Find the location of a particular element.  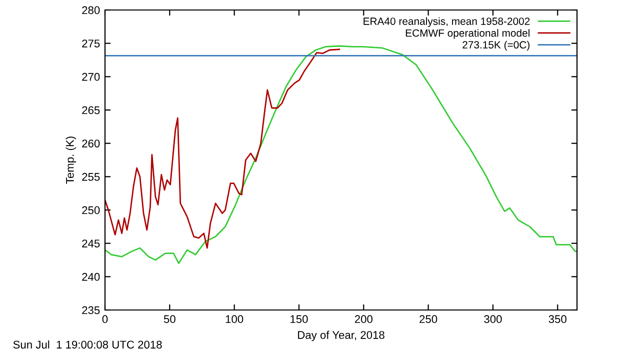

y-tick-label: 265 is located at coordinates (91, 110).